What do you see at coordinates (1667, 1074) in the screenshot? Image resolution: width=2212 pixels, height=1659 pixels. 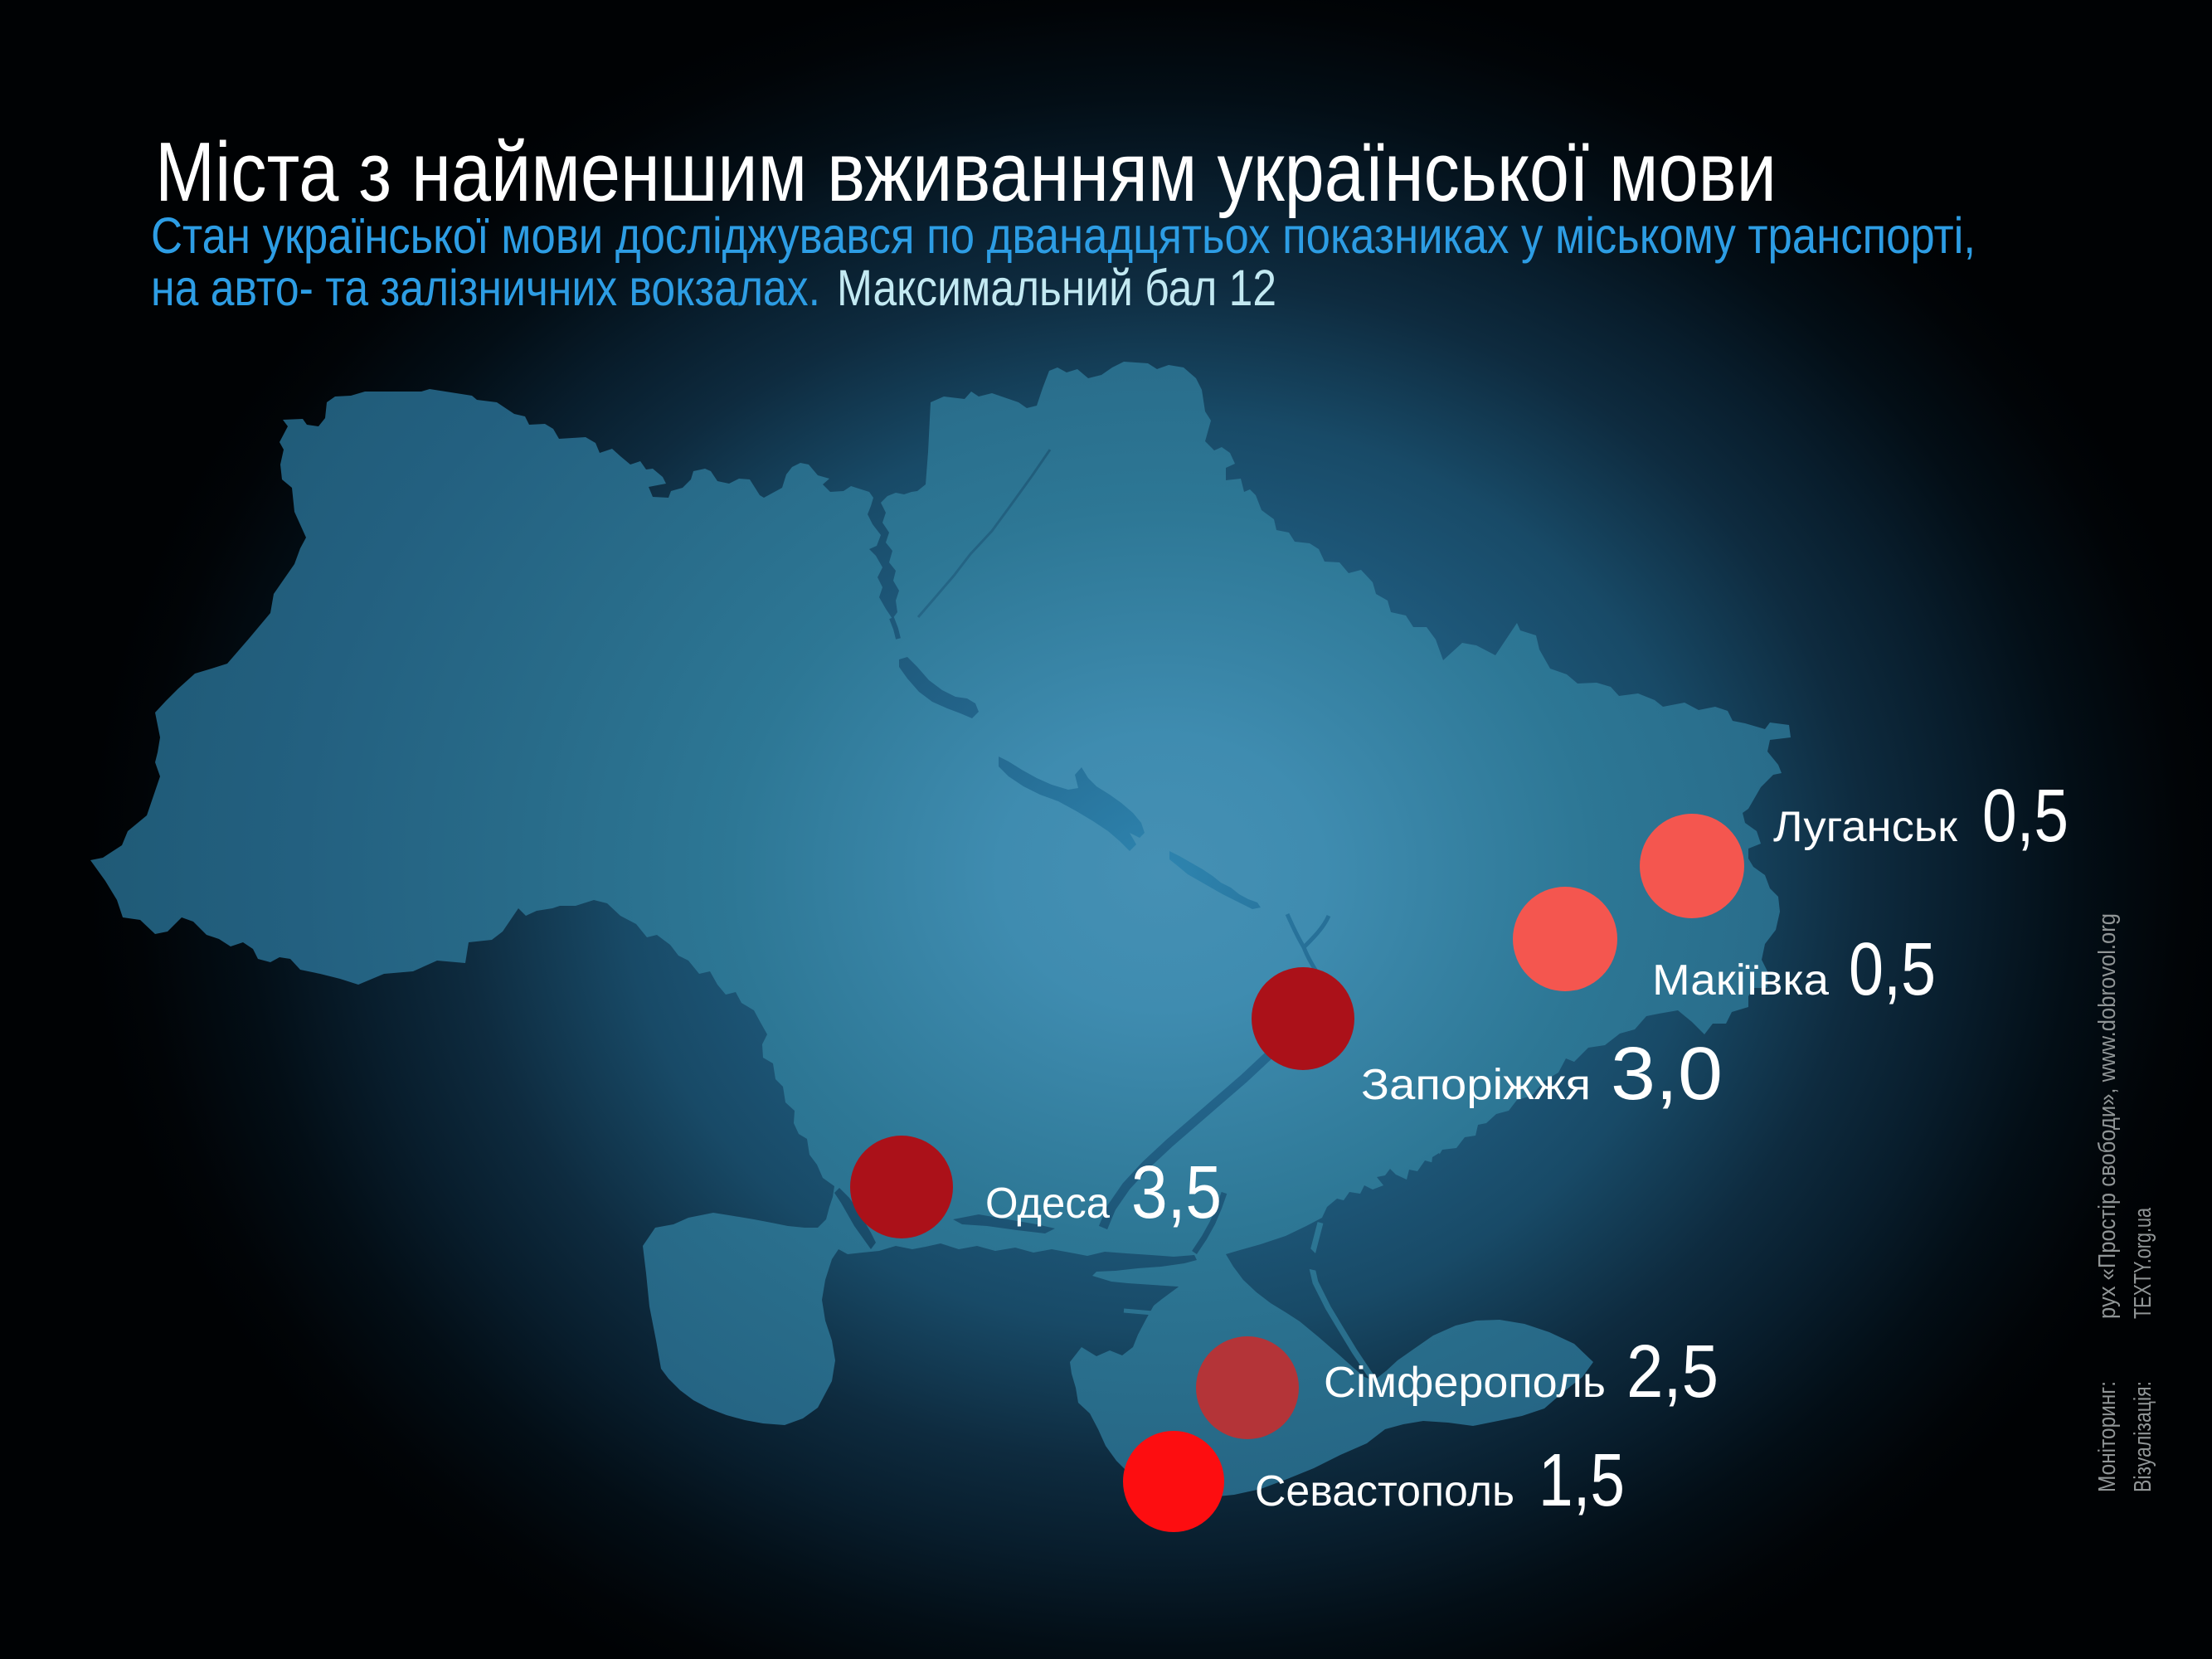 I see `svg-text: 3,0` at bounding box center [1667, 1074].